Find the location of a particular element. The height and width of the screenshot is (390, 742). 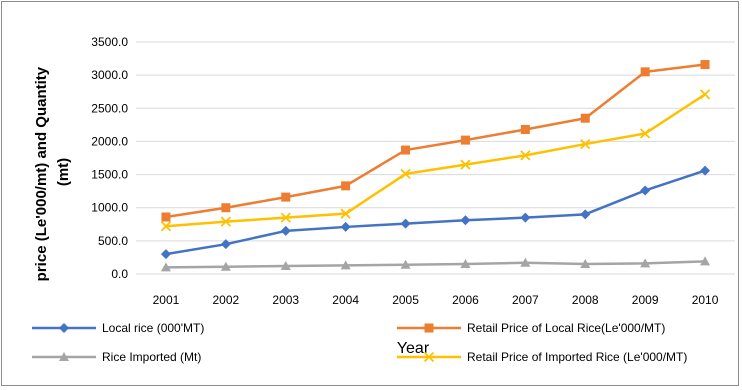

x-tick-label: 2006 is located at coordinates (465, 300).